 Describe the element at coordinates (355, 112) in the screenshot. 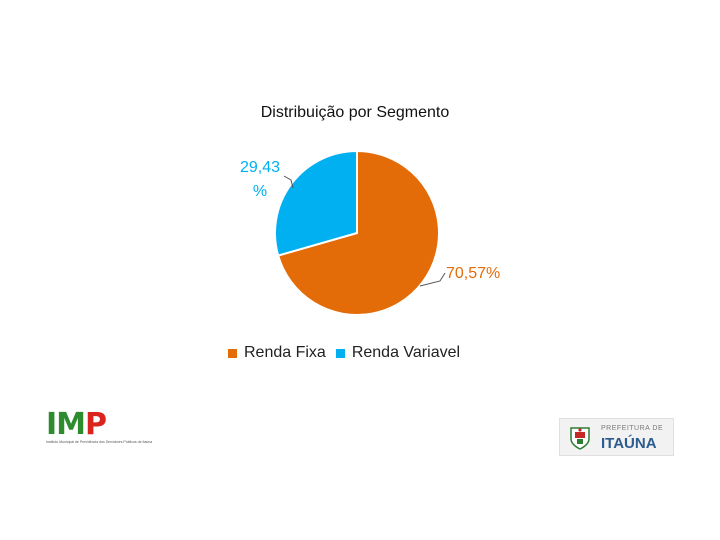

I see `chart-title: Distribuição por Segmento` at that location.